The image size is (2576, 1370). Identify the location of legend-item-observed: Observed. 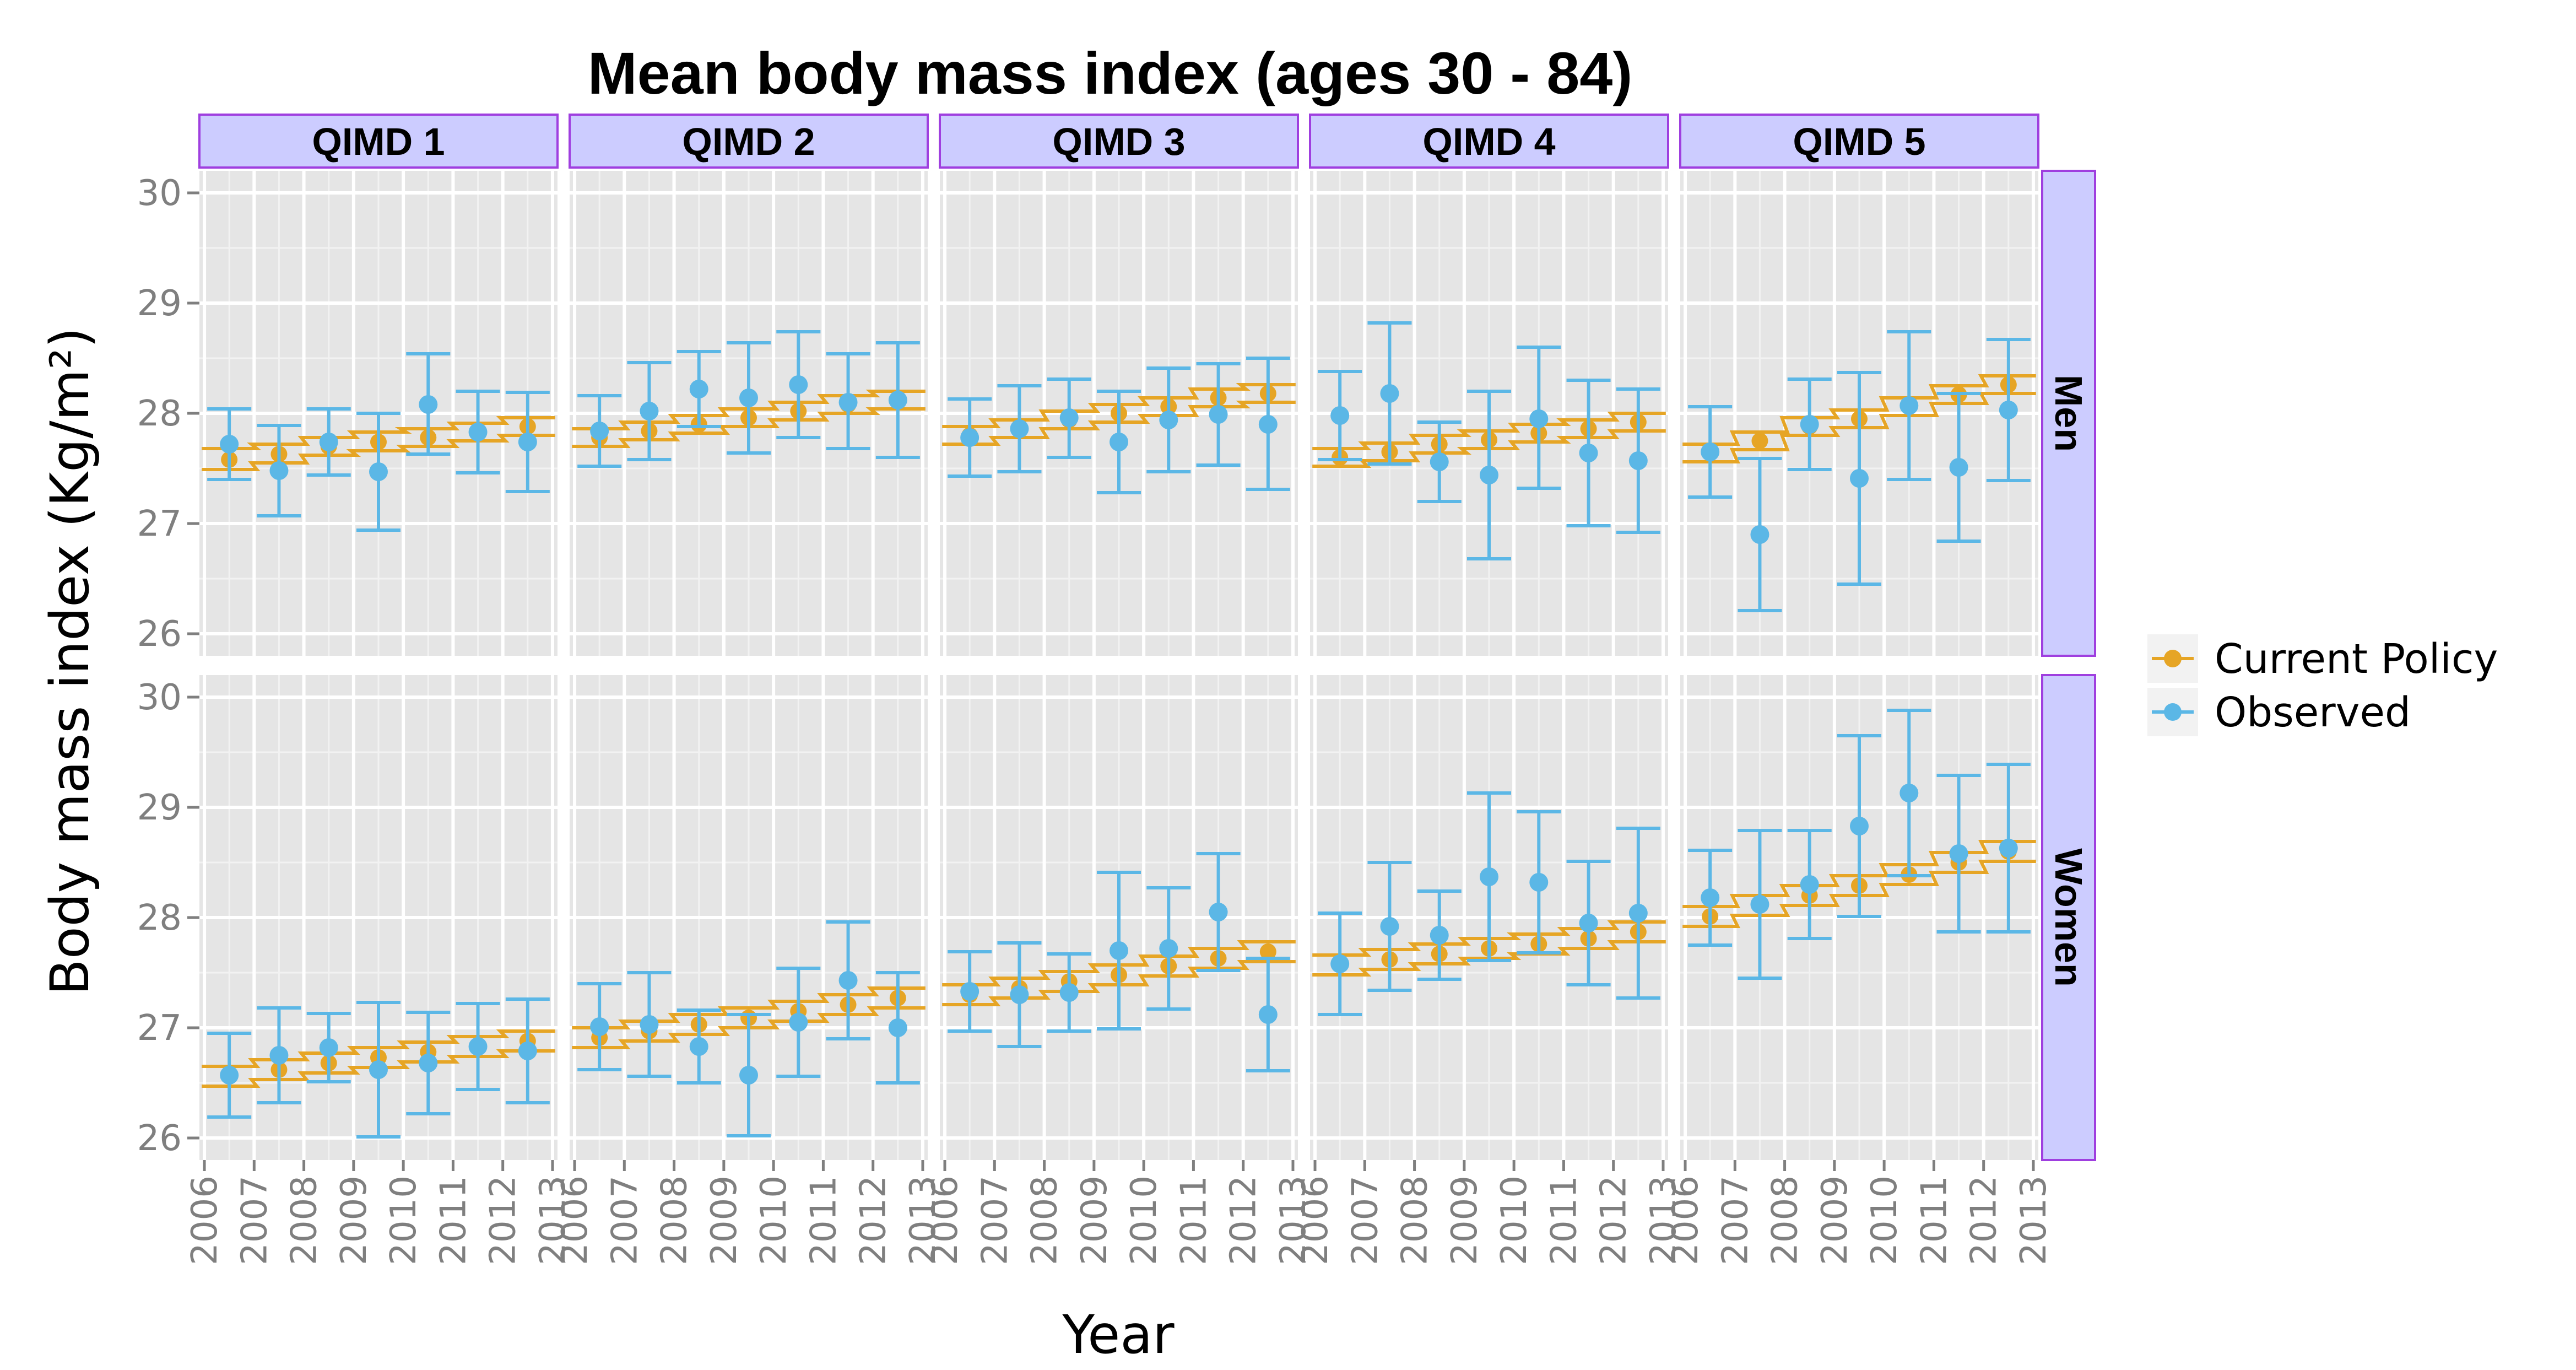
(2279, 712).